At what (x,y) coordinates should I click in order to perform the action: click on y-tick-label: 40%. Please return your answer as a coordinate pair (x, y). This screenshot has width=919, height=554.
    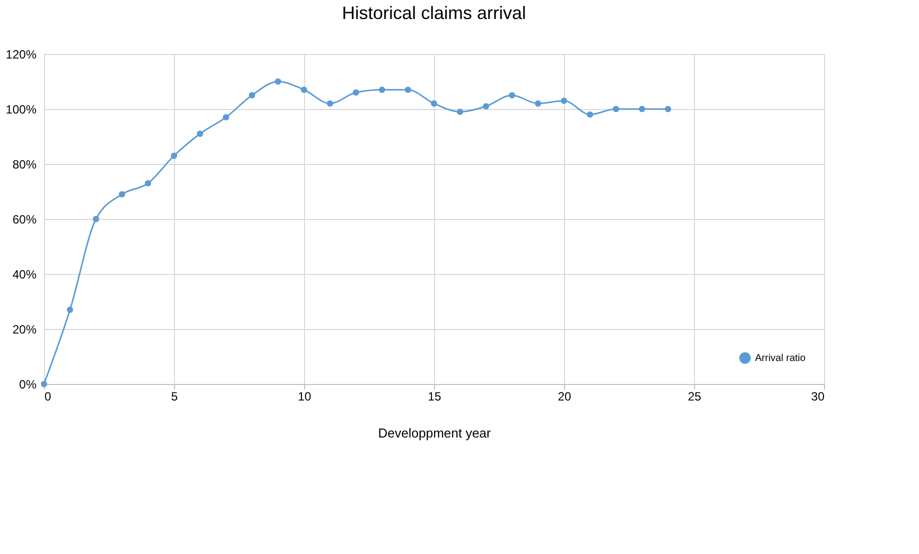
    Looking at the image, I should click on (24, 275).